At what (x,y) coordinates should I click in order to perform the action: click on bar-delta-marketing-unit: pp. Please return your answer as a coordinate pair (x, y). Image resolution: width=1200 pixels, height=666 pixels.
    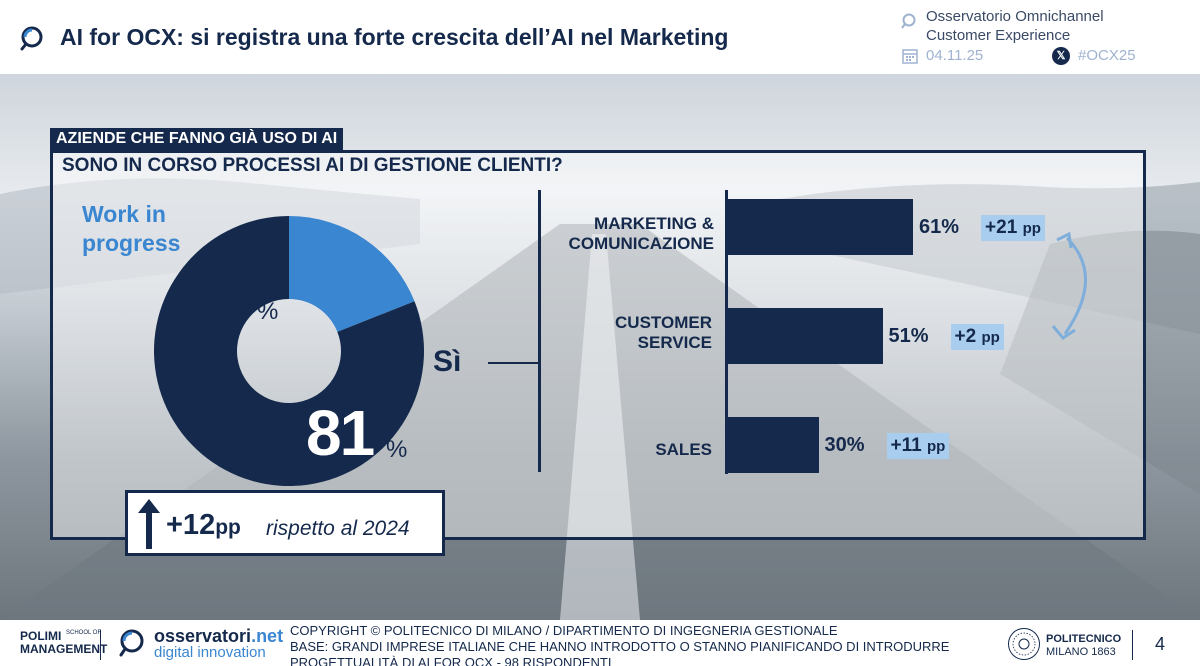
    Looking at the image, I should click on (1031, 228).